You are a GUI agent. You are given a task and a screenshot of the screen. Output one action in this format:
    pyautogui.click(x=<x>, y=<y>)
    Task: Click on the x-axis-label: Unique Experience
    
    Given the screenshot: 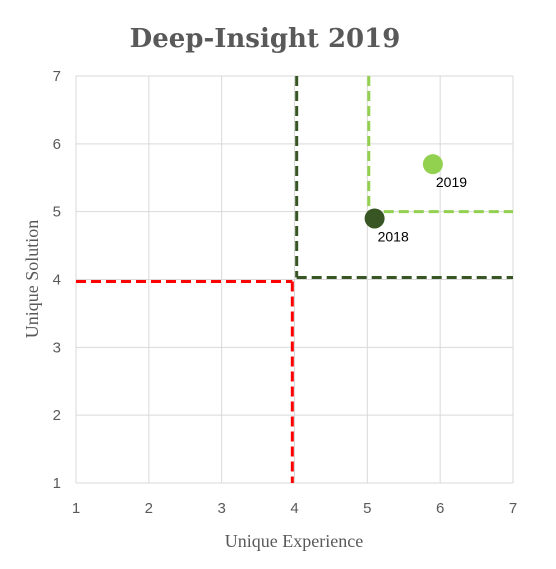 What is the action you would take?
    pyautogui.click(x=294, y=541)
    